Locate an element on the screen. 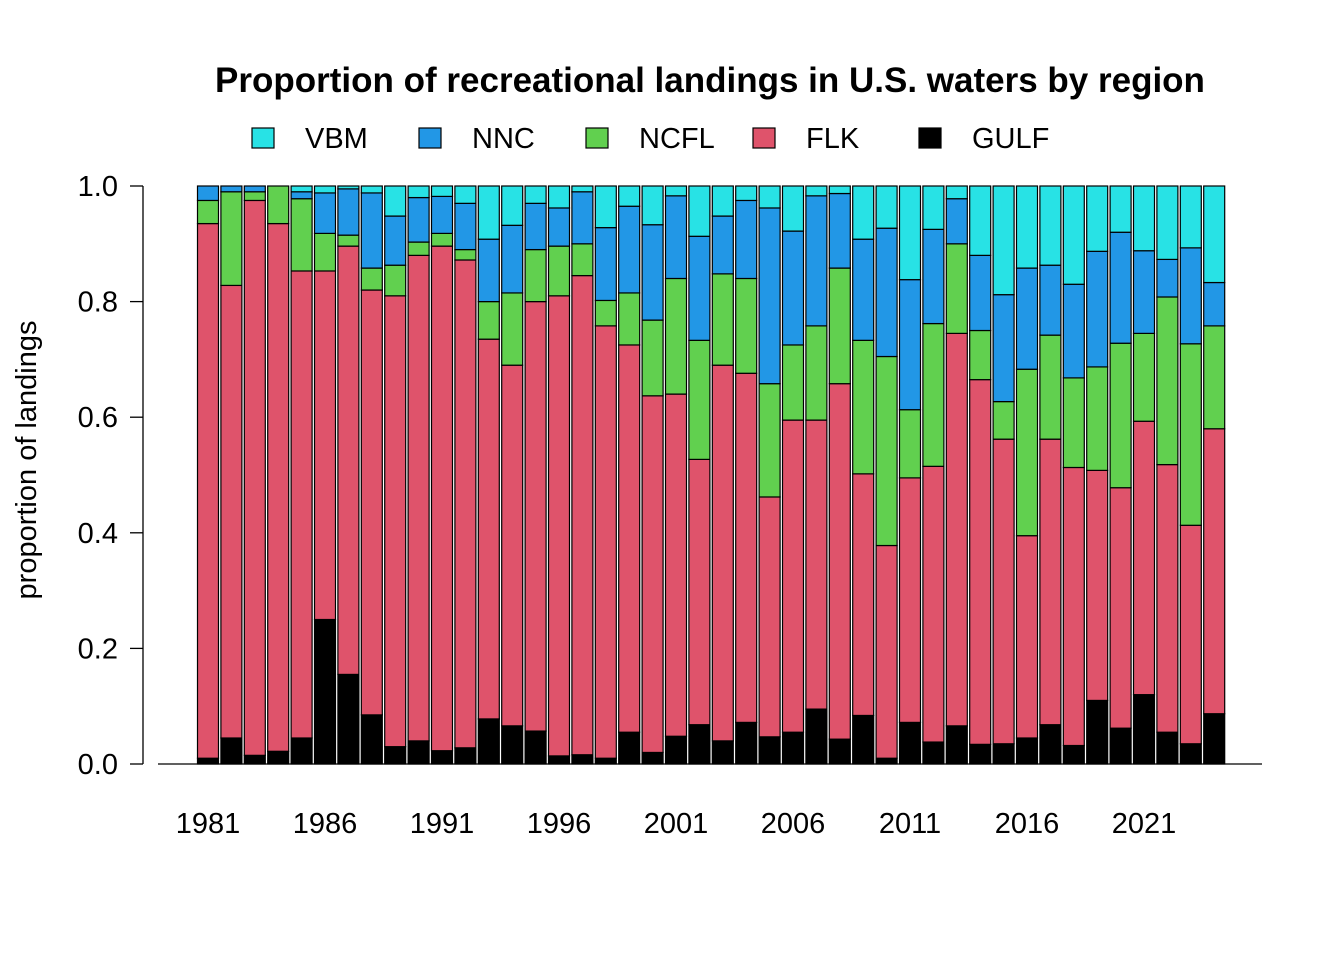 Image resolution: width=1344 pixels, height=960 pixels. bar-1995 is located at coordinates (535, 475).